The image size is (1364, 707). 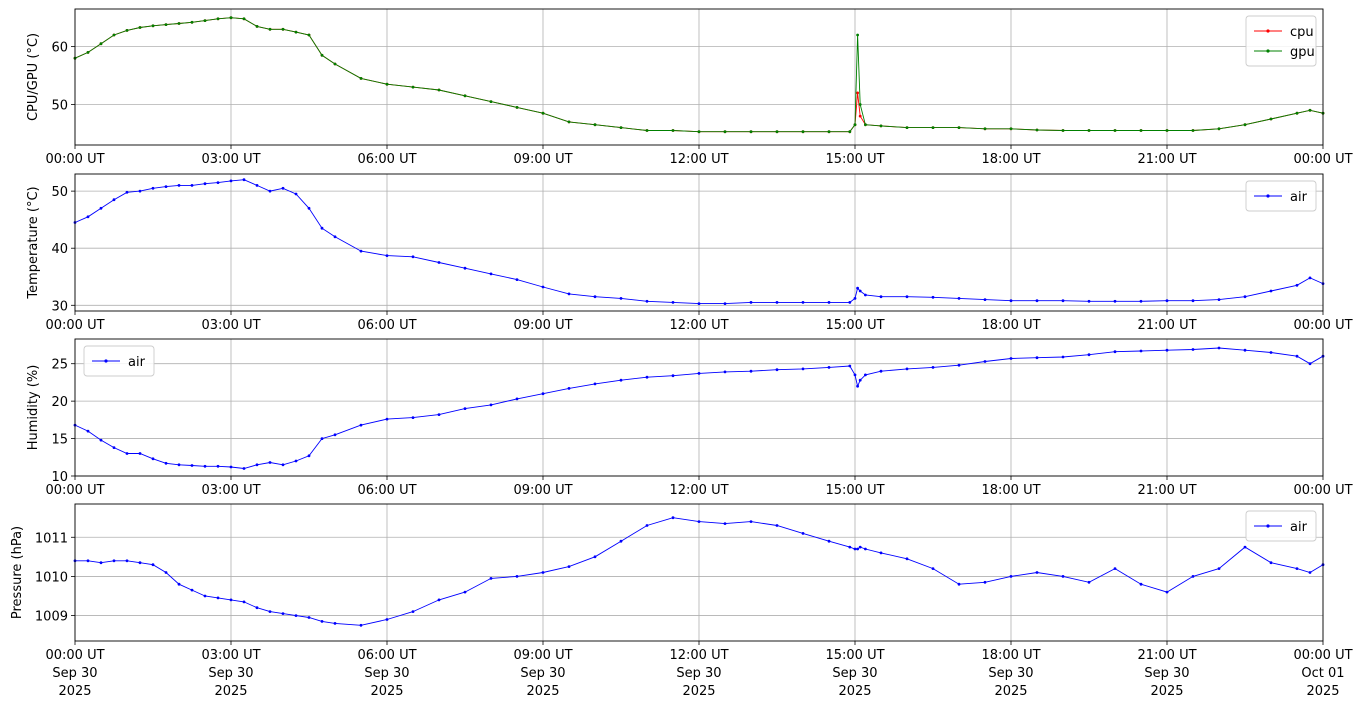 What do you see at coordinates (33, 408) in the screenshot?
I see `y-axis-label: Humidity (%)` at bounding box center [33, 408].